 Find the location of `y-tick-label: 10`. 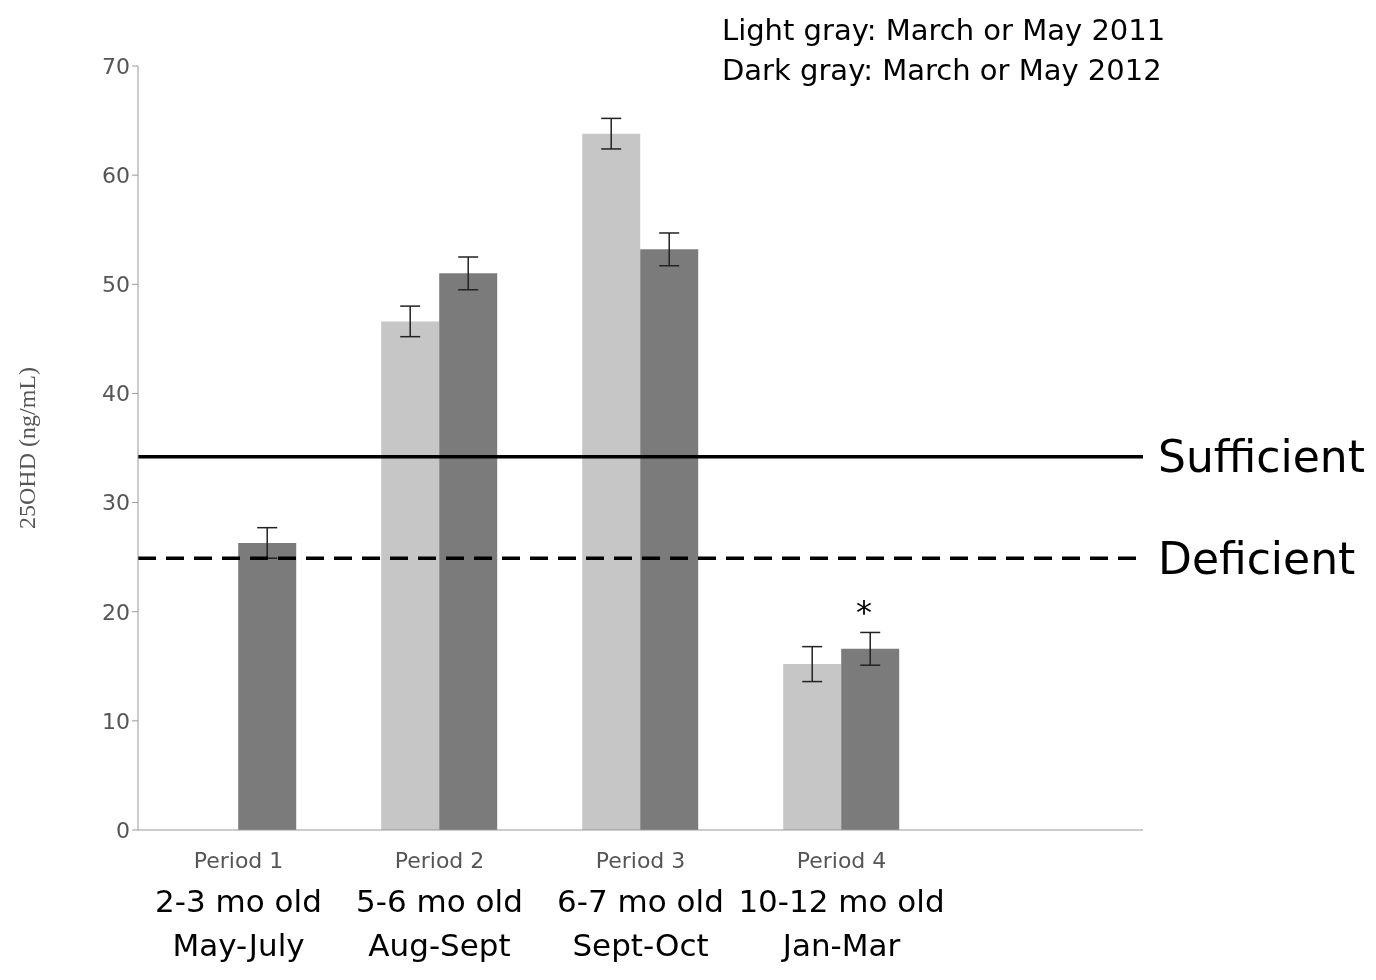

y-tick-label: 10 is located at coordinates (116, 721).